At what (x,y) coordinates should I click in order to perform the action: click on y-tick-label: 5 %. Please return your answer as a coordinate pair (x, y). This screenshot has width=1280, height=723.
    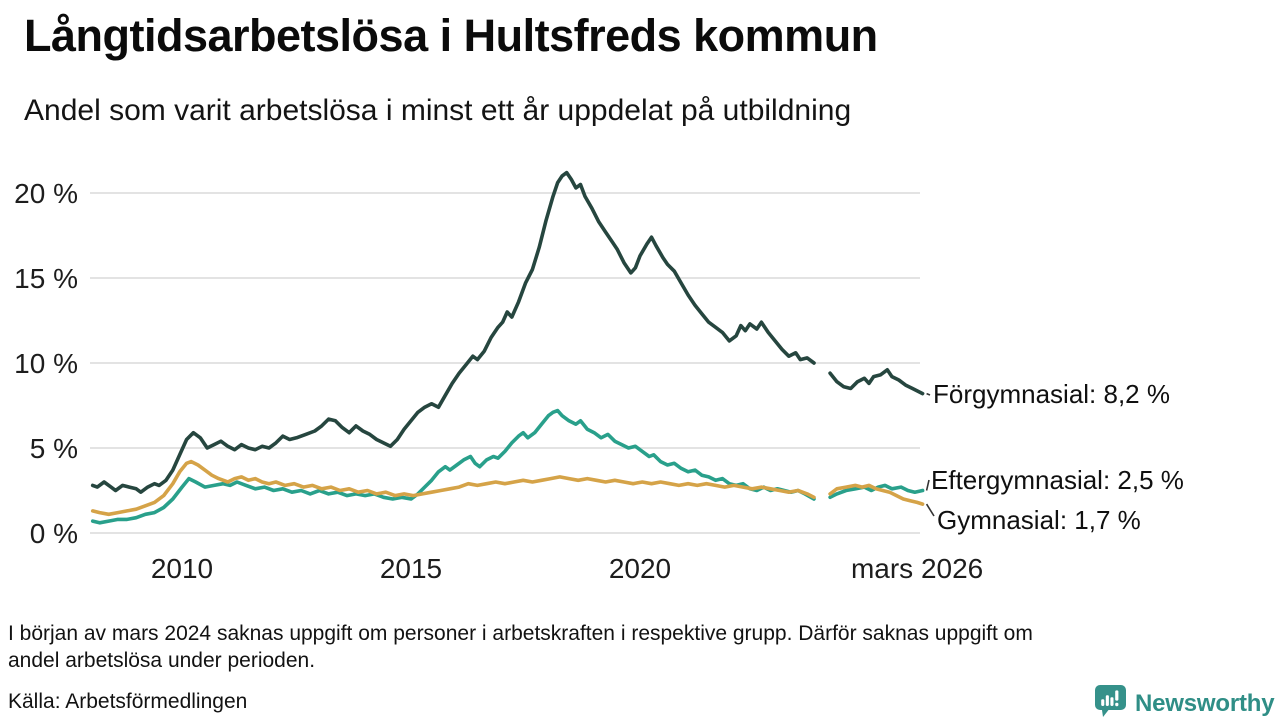
    Looking at the image, I should click on (54, 448).